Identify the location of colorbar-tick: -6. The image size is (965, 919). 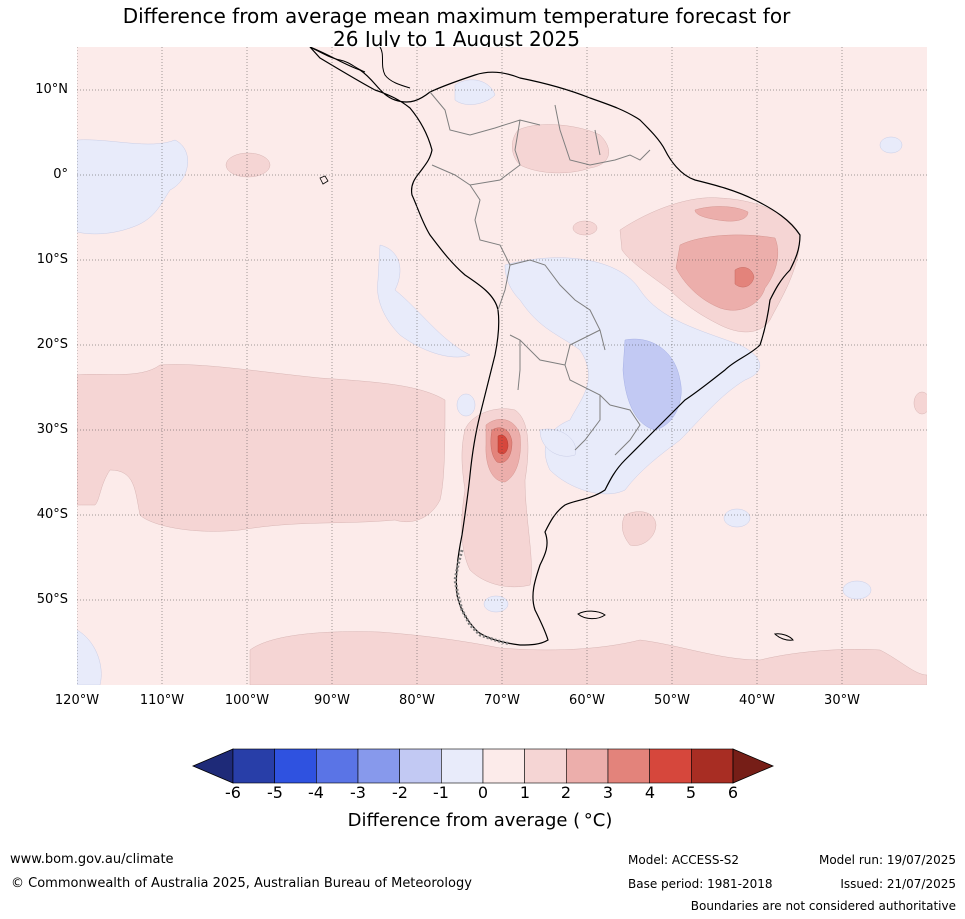
(233, 792).